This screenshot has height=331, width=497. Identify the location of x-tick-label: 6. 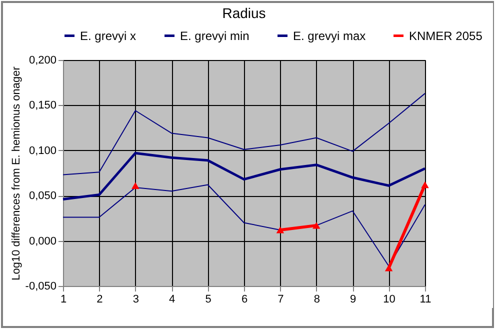
(244, 300).